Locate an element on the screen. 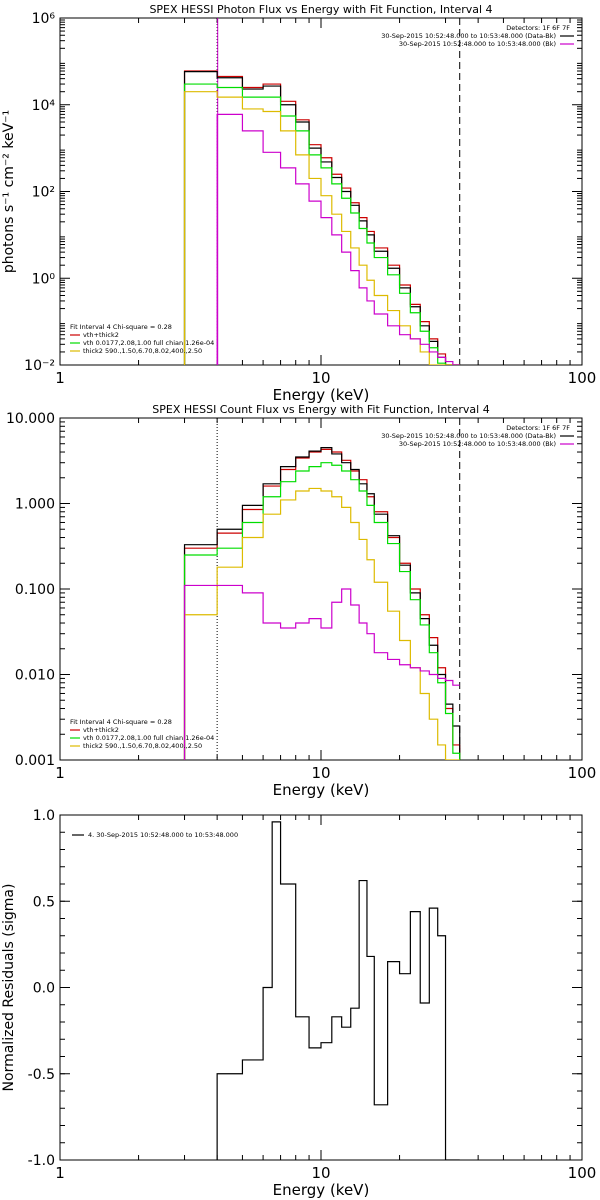 The width and height of the screenshot is (600, 1200). y-tick-label: 10⁻² is located at coordinates (39, 366).